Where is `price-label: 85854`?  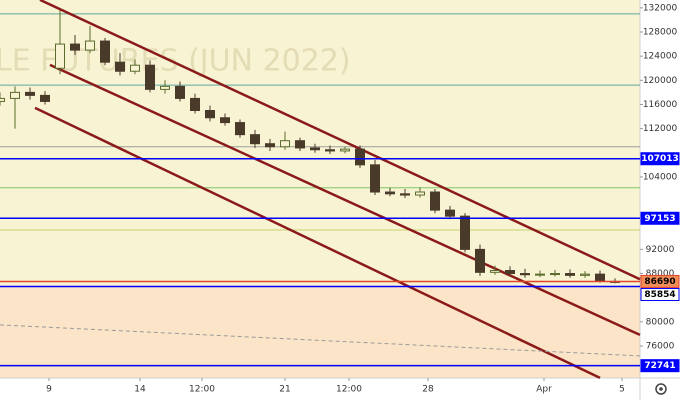
price-label: 85854 is located at coordinates (659, 295).